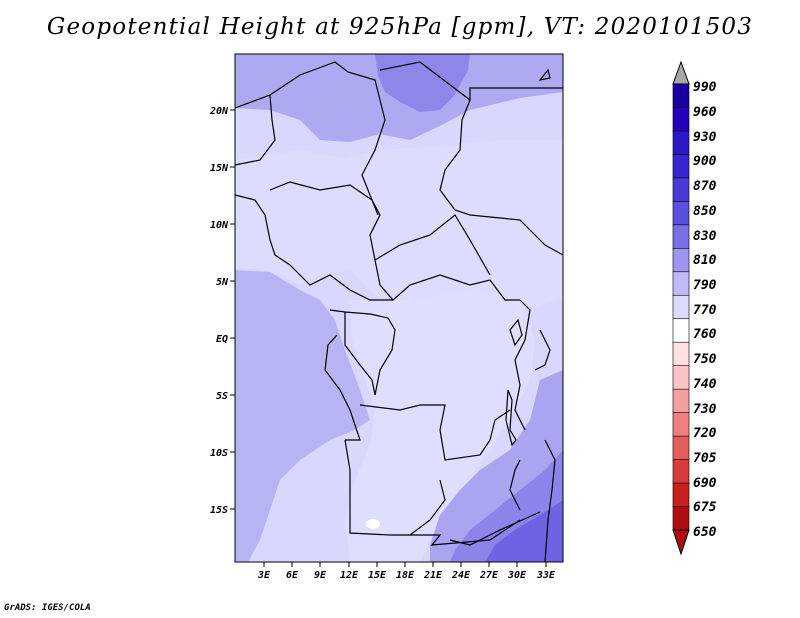 The image size is (800, 618). What do you see at coordinates (705, 409) in the screenshot?
I see `colorbar-label: 730` at bounding box center [705, 409].